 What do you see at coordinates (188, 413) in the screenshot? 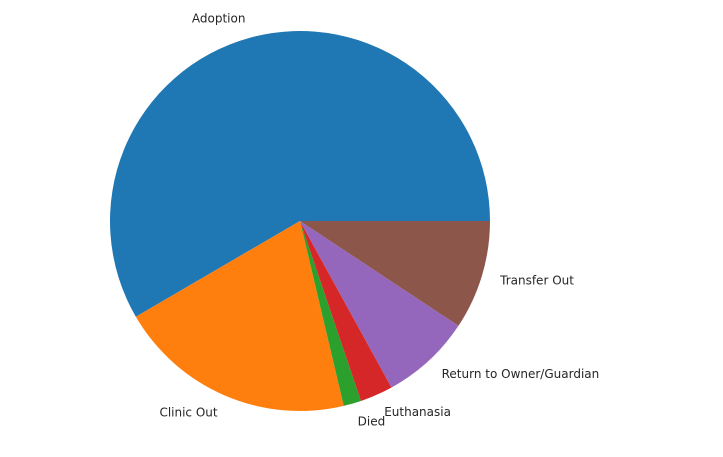
I see `pie-label-clinic-out: Clinic Out` at bounding box center [188, 413].